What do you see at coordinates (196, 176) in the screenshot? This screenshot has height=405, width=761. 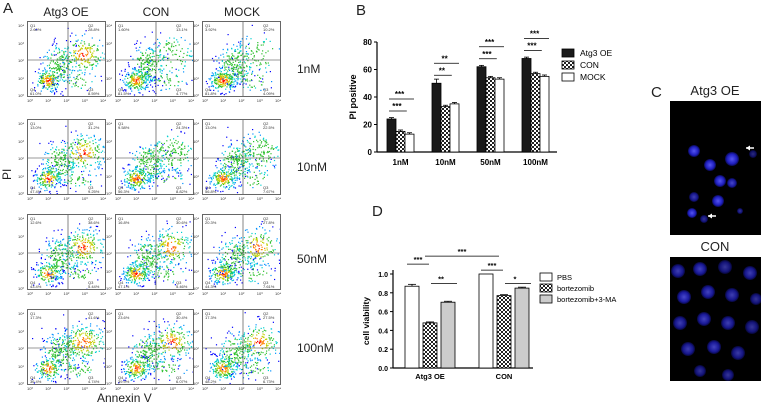 I see `facs-ytick: 10¹` at bounding box center [196, 176].